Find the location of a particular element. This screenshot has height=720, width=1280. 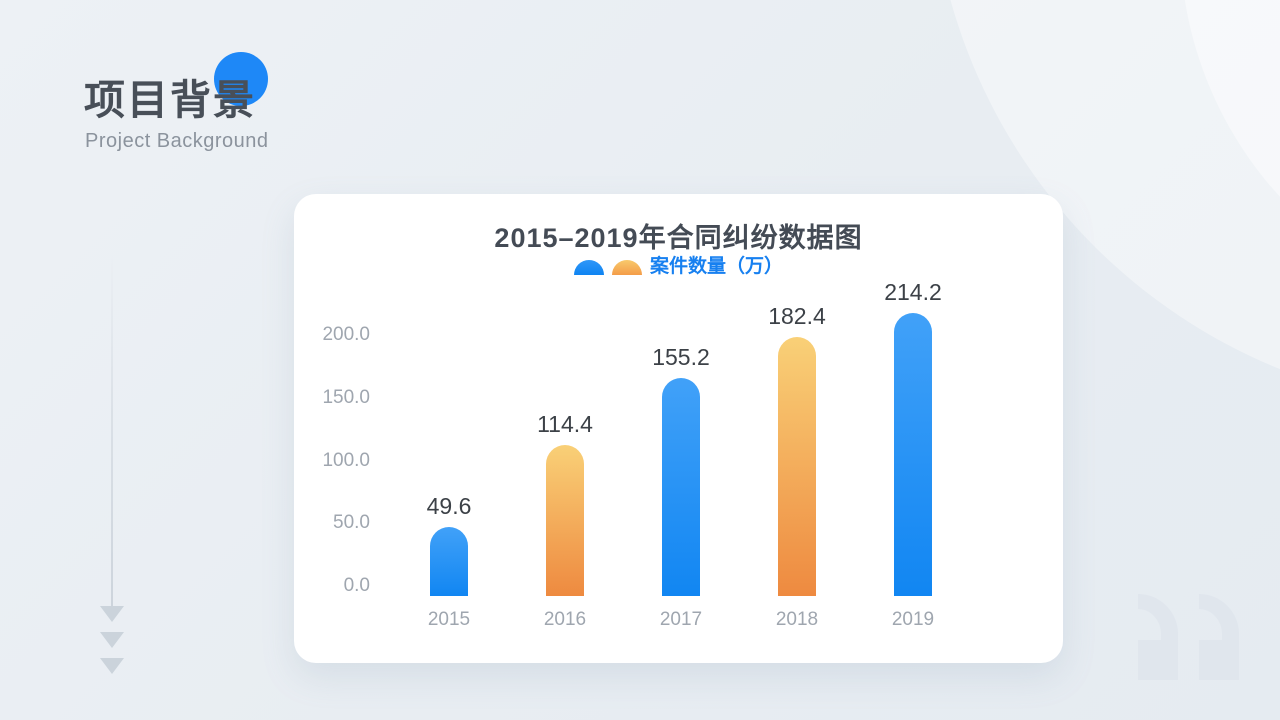

x-tick-label: 2017 is located at coordinates (681, 619).